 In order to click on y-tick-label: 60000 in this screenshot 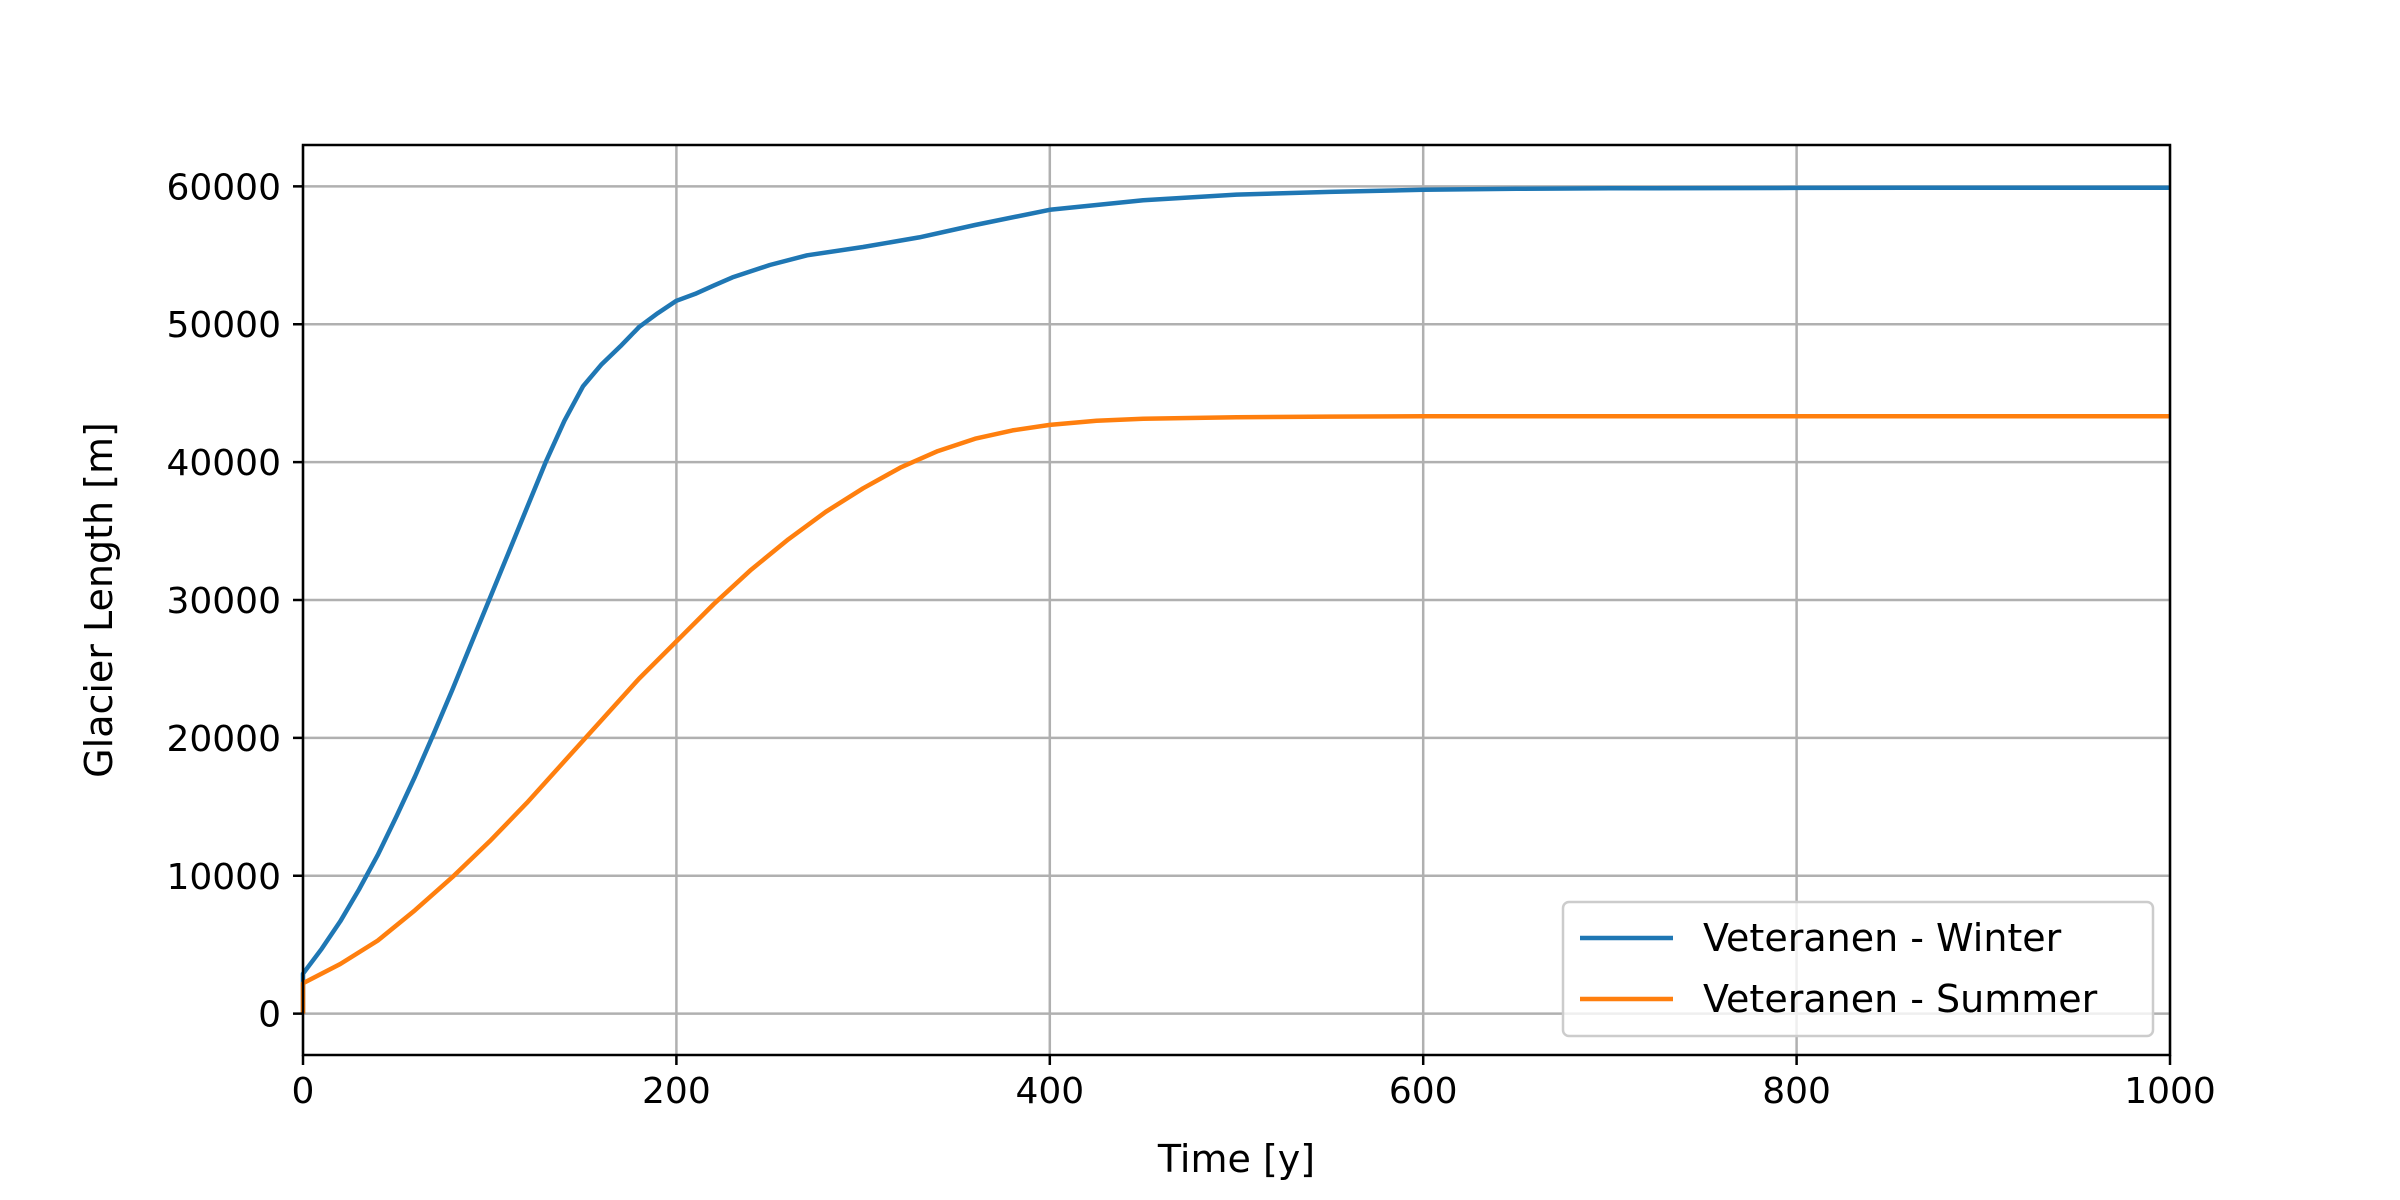, I will do `click(223, 187)`.